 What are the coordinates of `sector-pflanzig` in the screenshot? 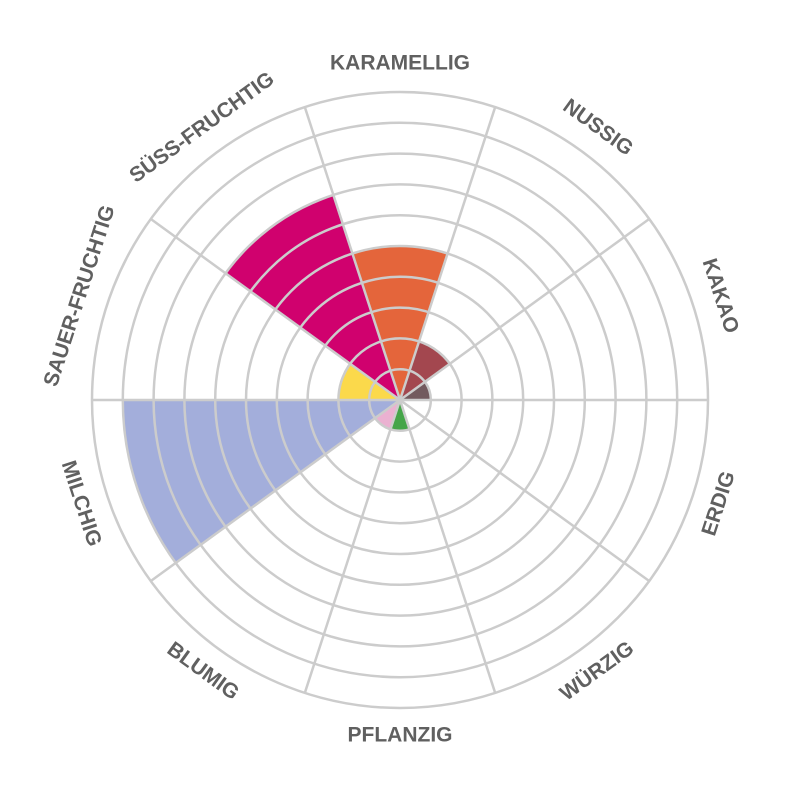 It's located at (400, 415).